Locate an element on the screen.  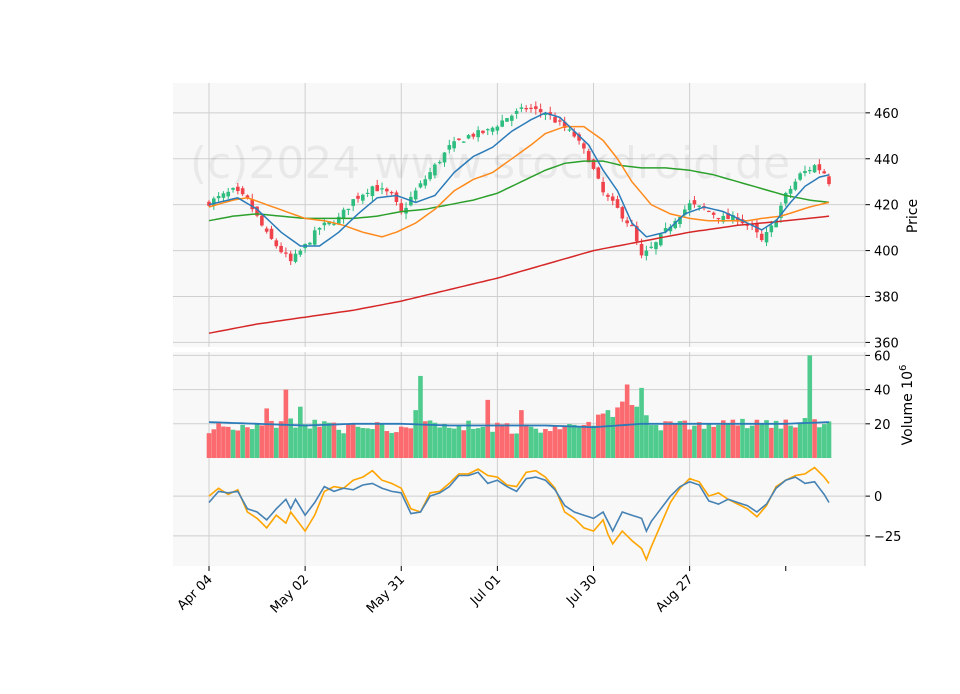
price-axis-label: Price is located at coordinates (913, 216).